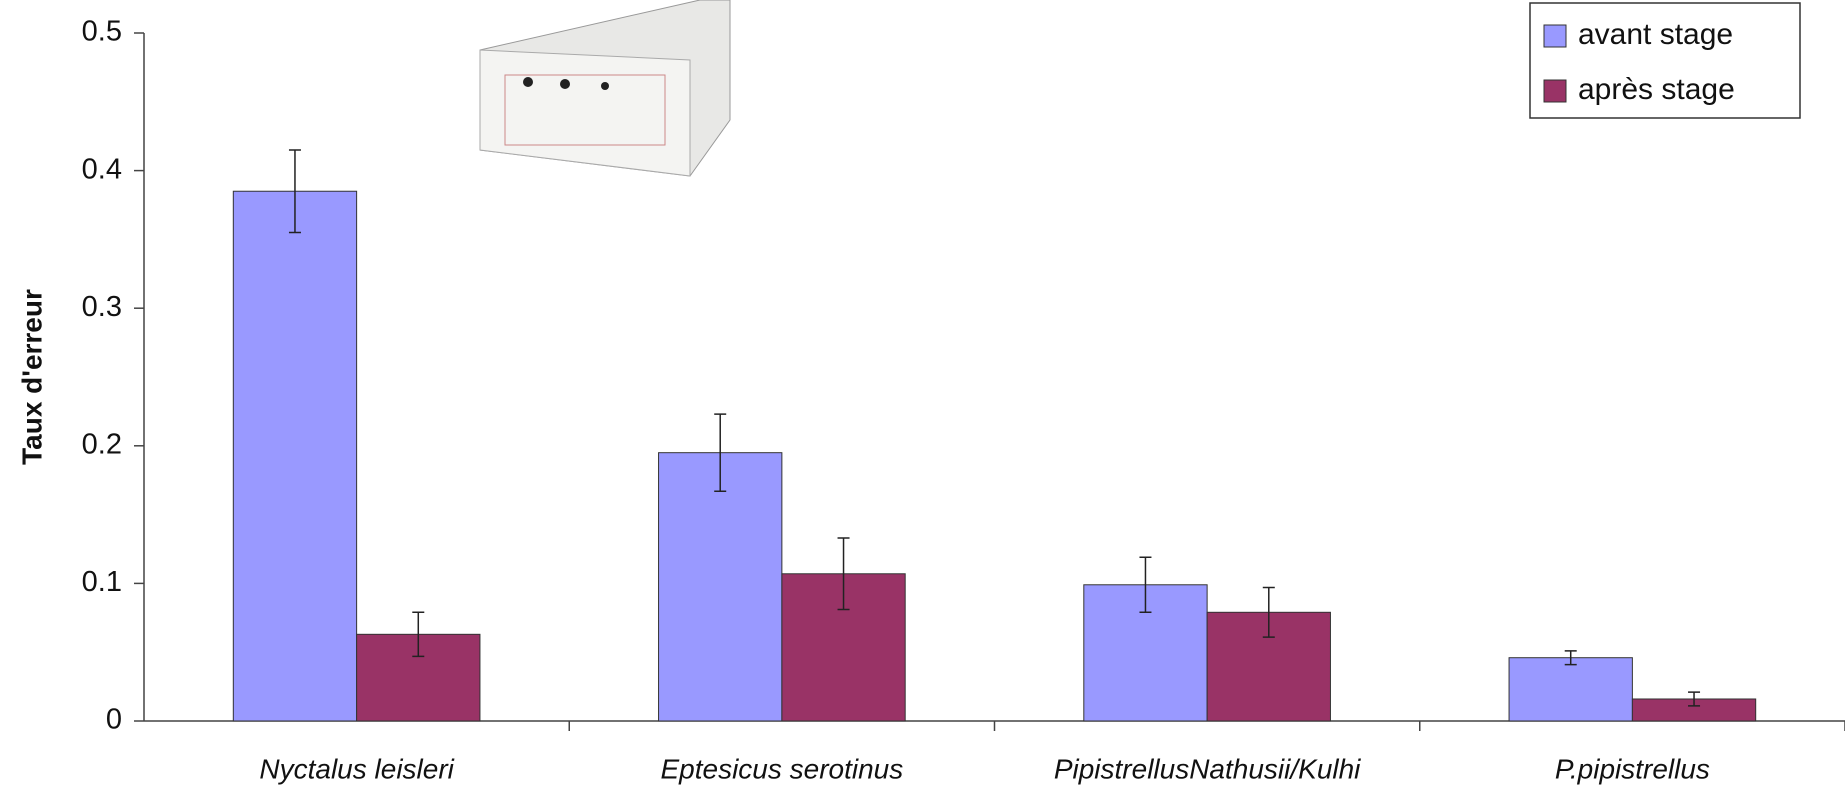  Describe the element at coordinates (102, 169) in the screenshot. I see `y-tick-label: 0.4` at that location.